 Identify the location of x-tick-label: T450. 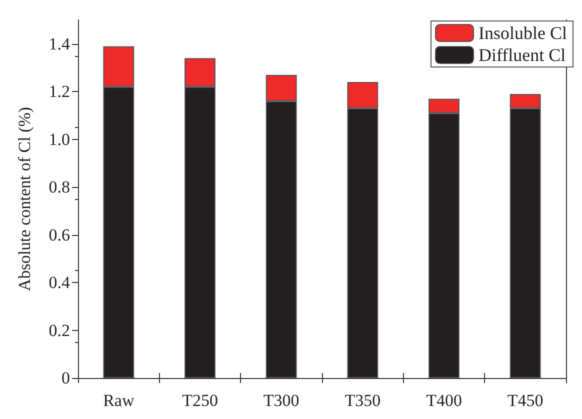
(525, 400).